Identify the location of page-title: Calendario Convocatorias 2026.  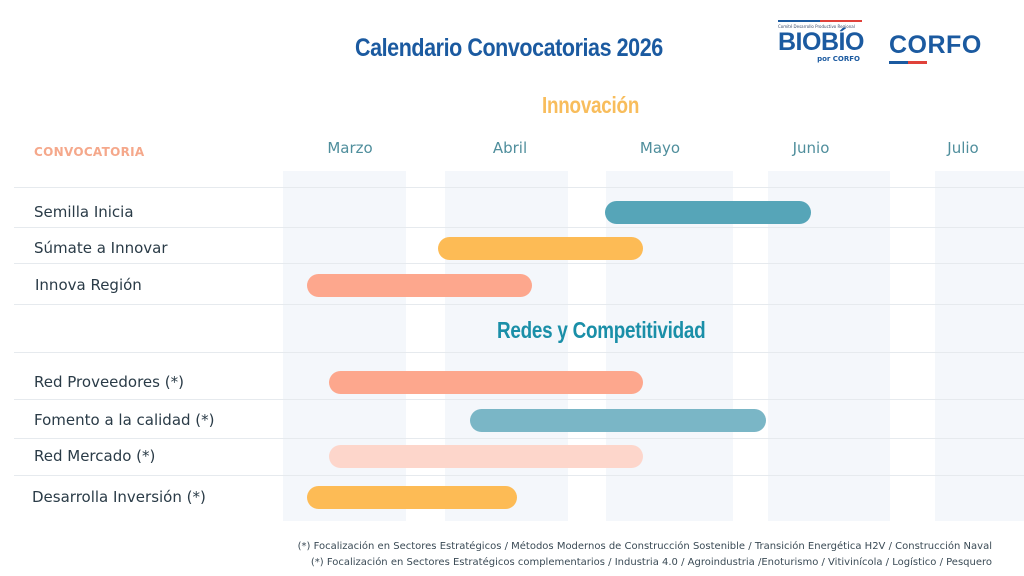
(509, 48).